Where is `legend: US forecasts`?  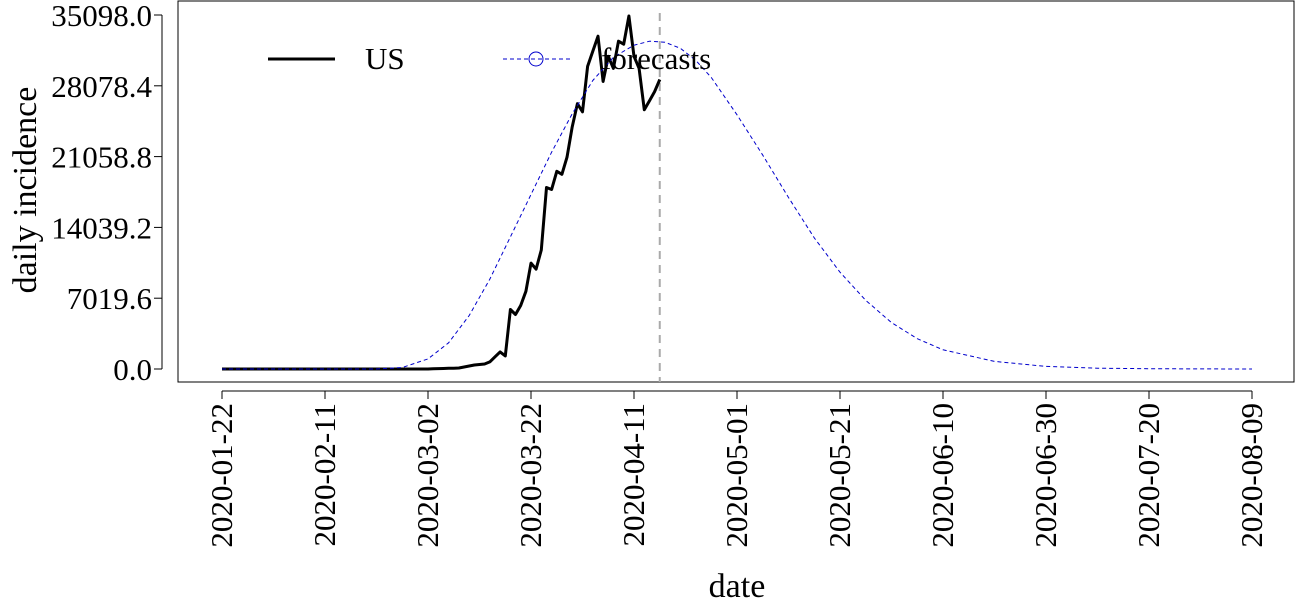 legend: US forecasts is located at coordinates (489, 58).